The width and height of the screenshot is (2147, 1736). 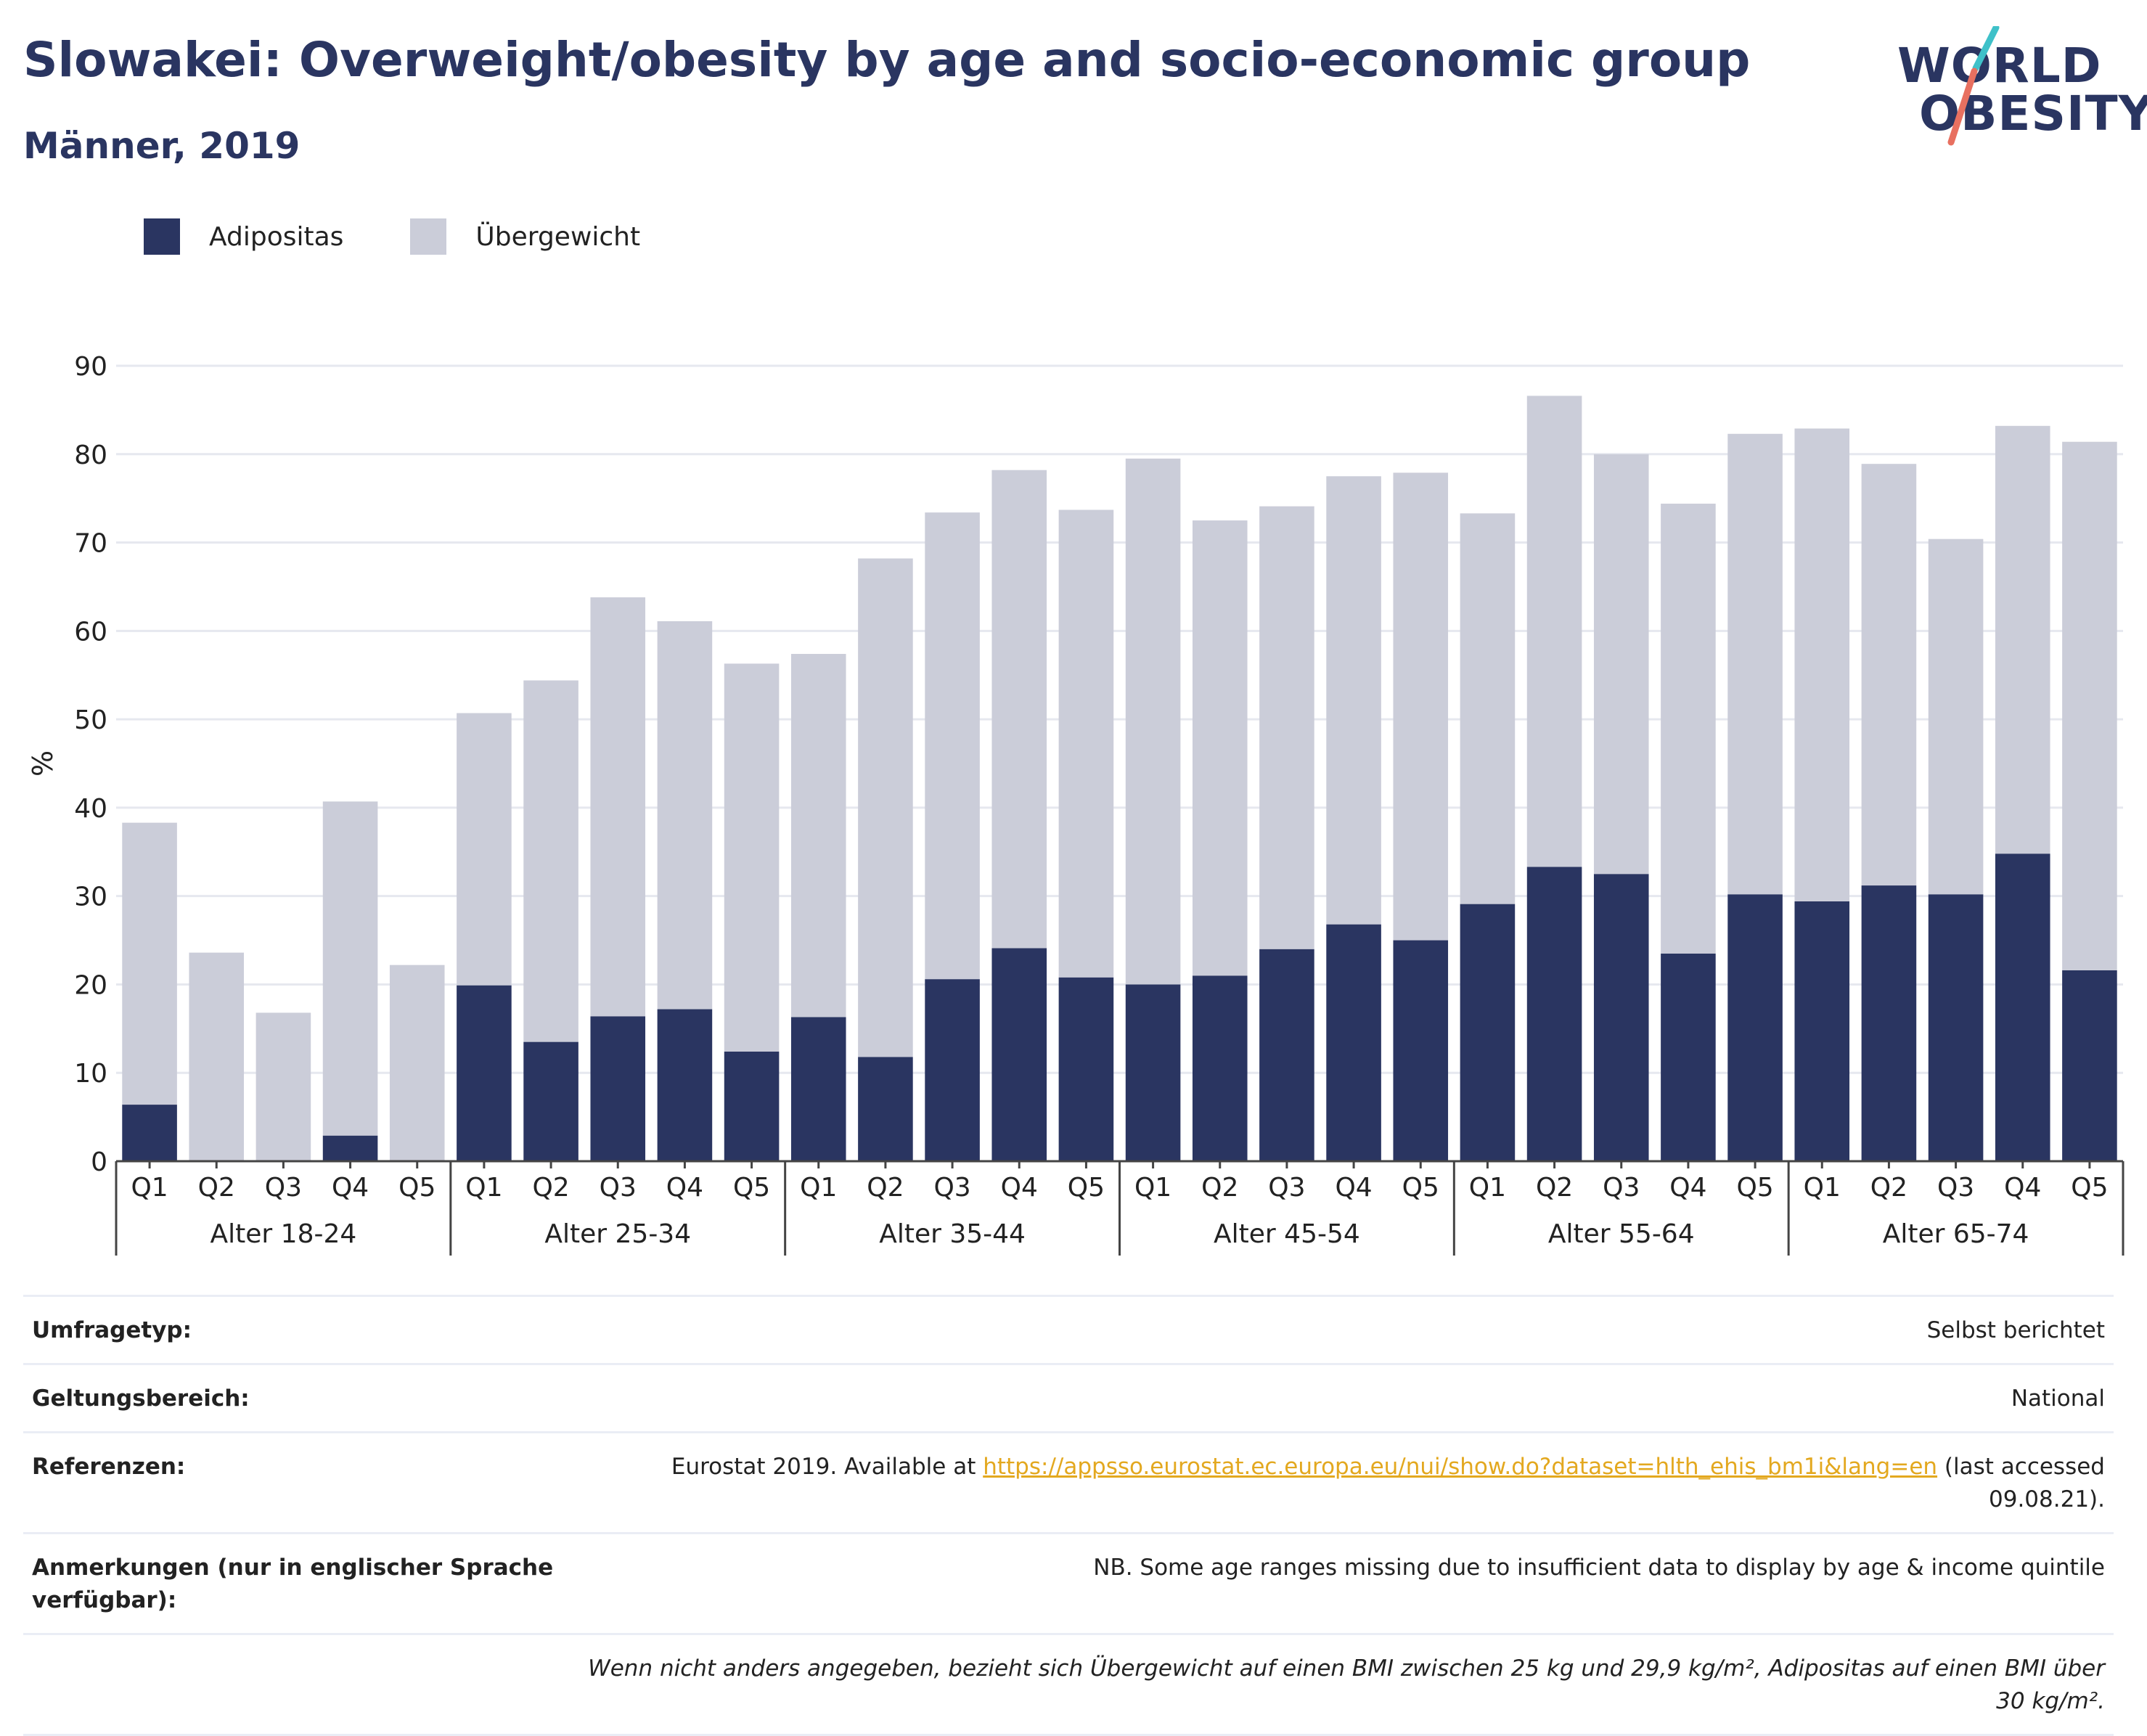 I want to click on chart-legend: Adipositas Übergewicht, so click(x=425, y=236).